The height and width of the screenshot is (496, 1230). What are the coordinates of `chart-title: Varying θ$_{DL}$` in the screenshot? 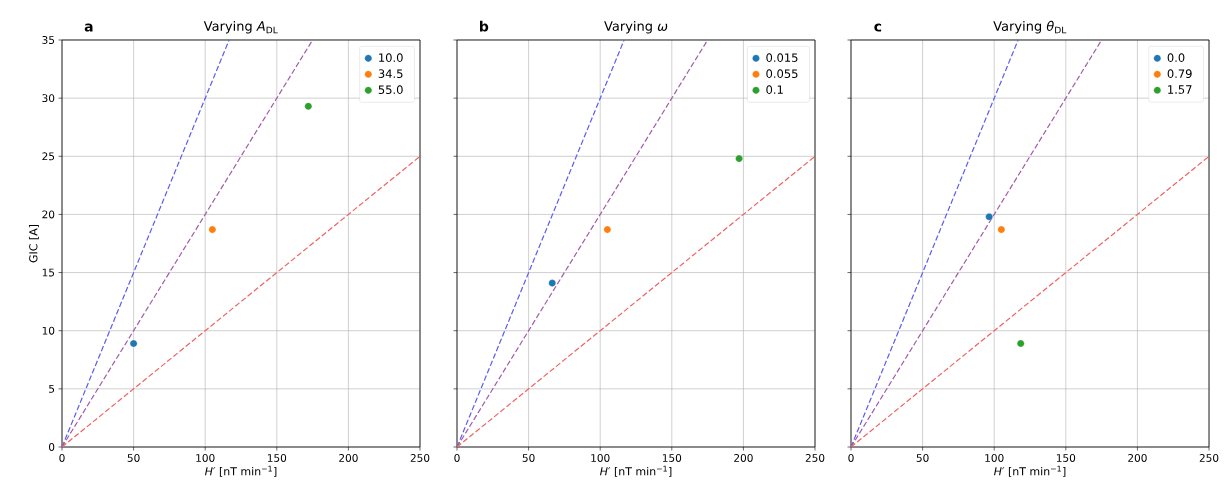 It's located at (1030, 27).